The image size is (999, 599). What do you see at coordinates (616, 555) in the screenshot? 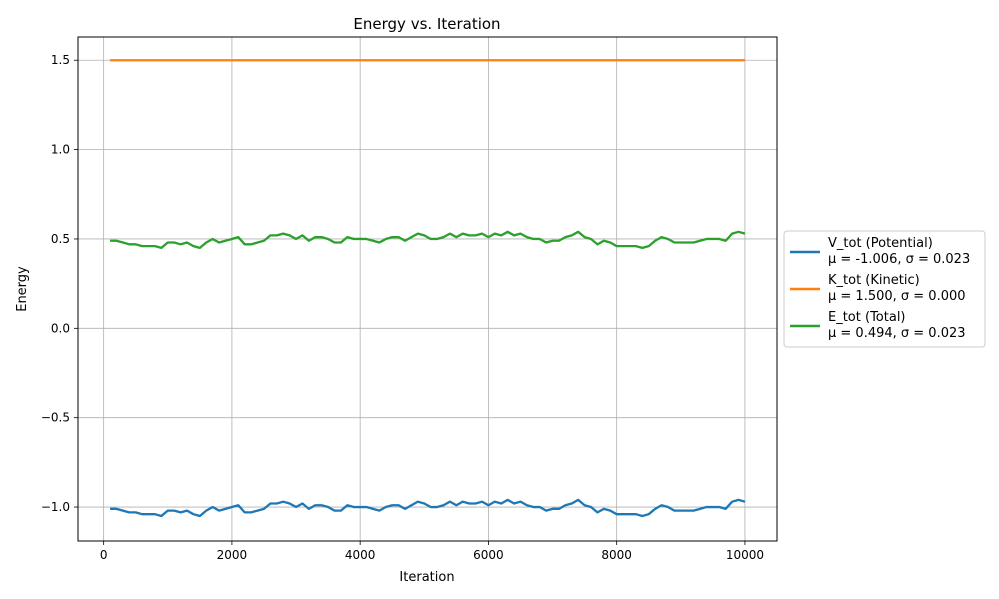
I see `x-tick-label: 8000` at bounding box center [616, 555].